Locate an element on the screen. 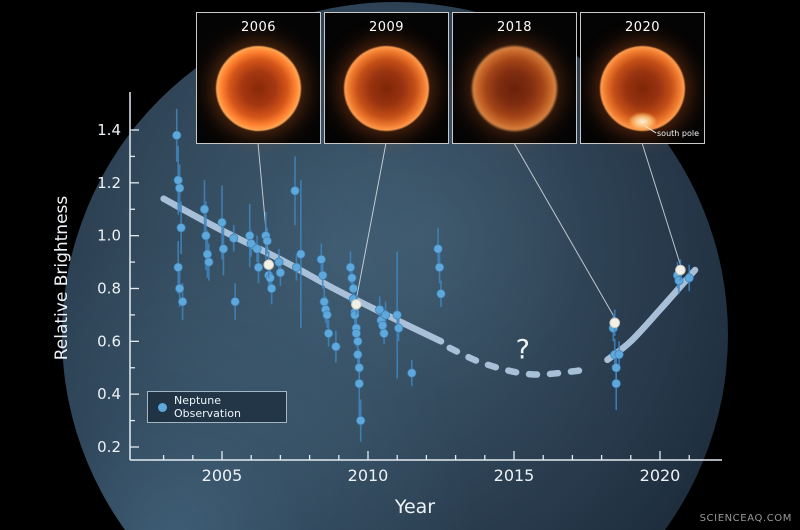 This screenshot has height=530, width=800. inset-image-2009: 2009 is located at coordinates (386, 78).